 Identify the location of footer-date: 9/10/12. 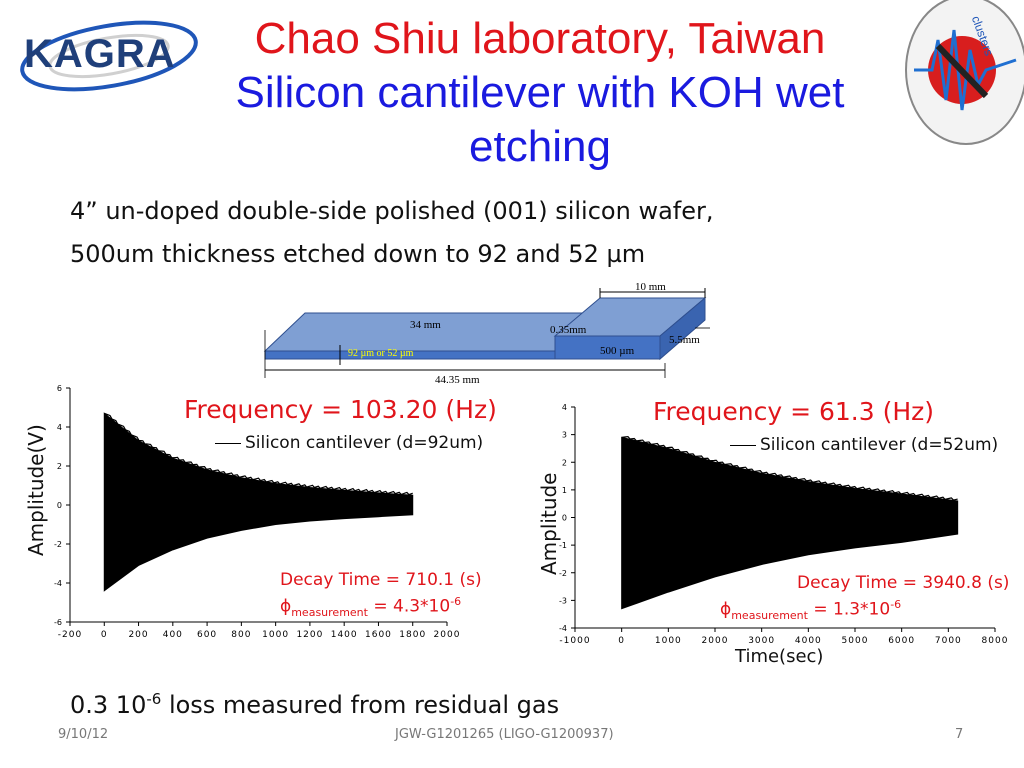
(83, 734).